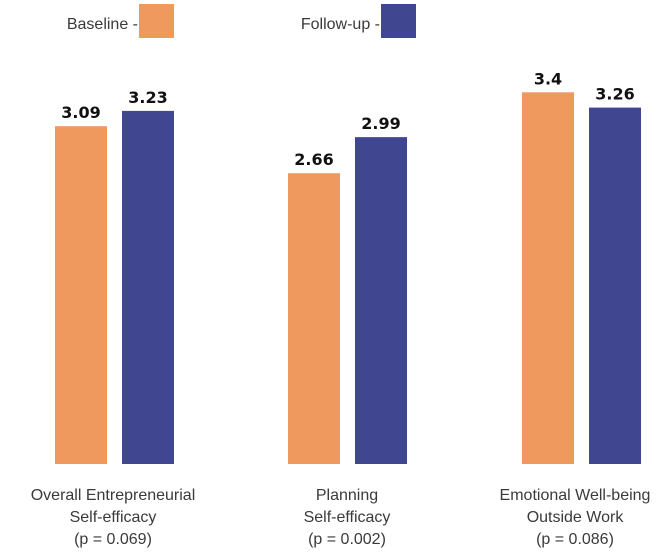  What do you see at coordinates (575, 539) in the screenshot?
I see `category-label-3-line-3: (p = 0.086)` at bounding box center [575, 539].